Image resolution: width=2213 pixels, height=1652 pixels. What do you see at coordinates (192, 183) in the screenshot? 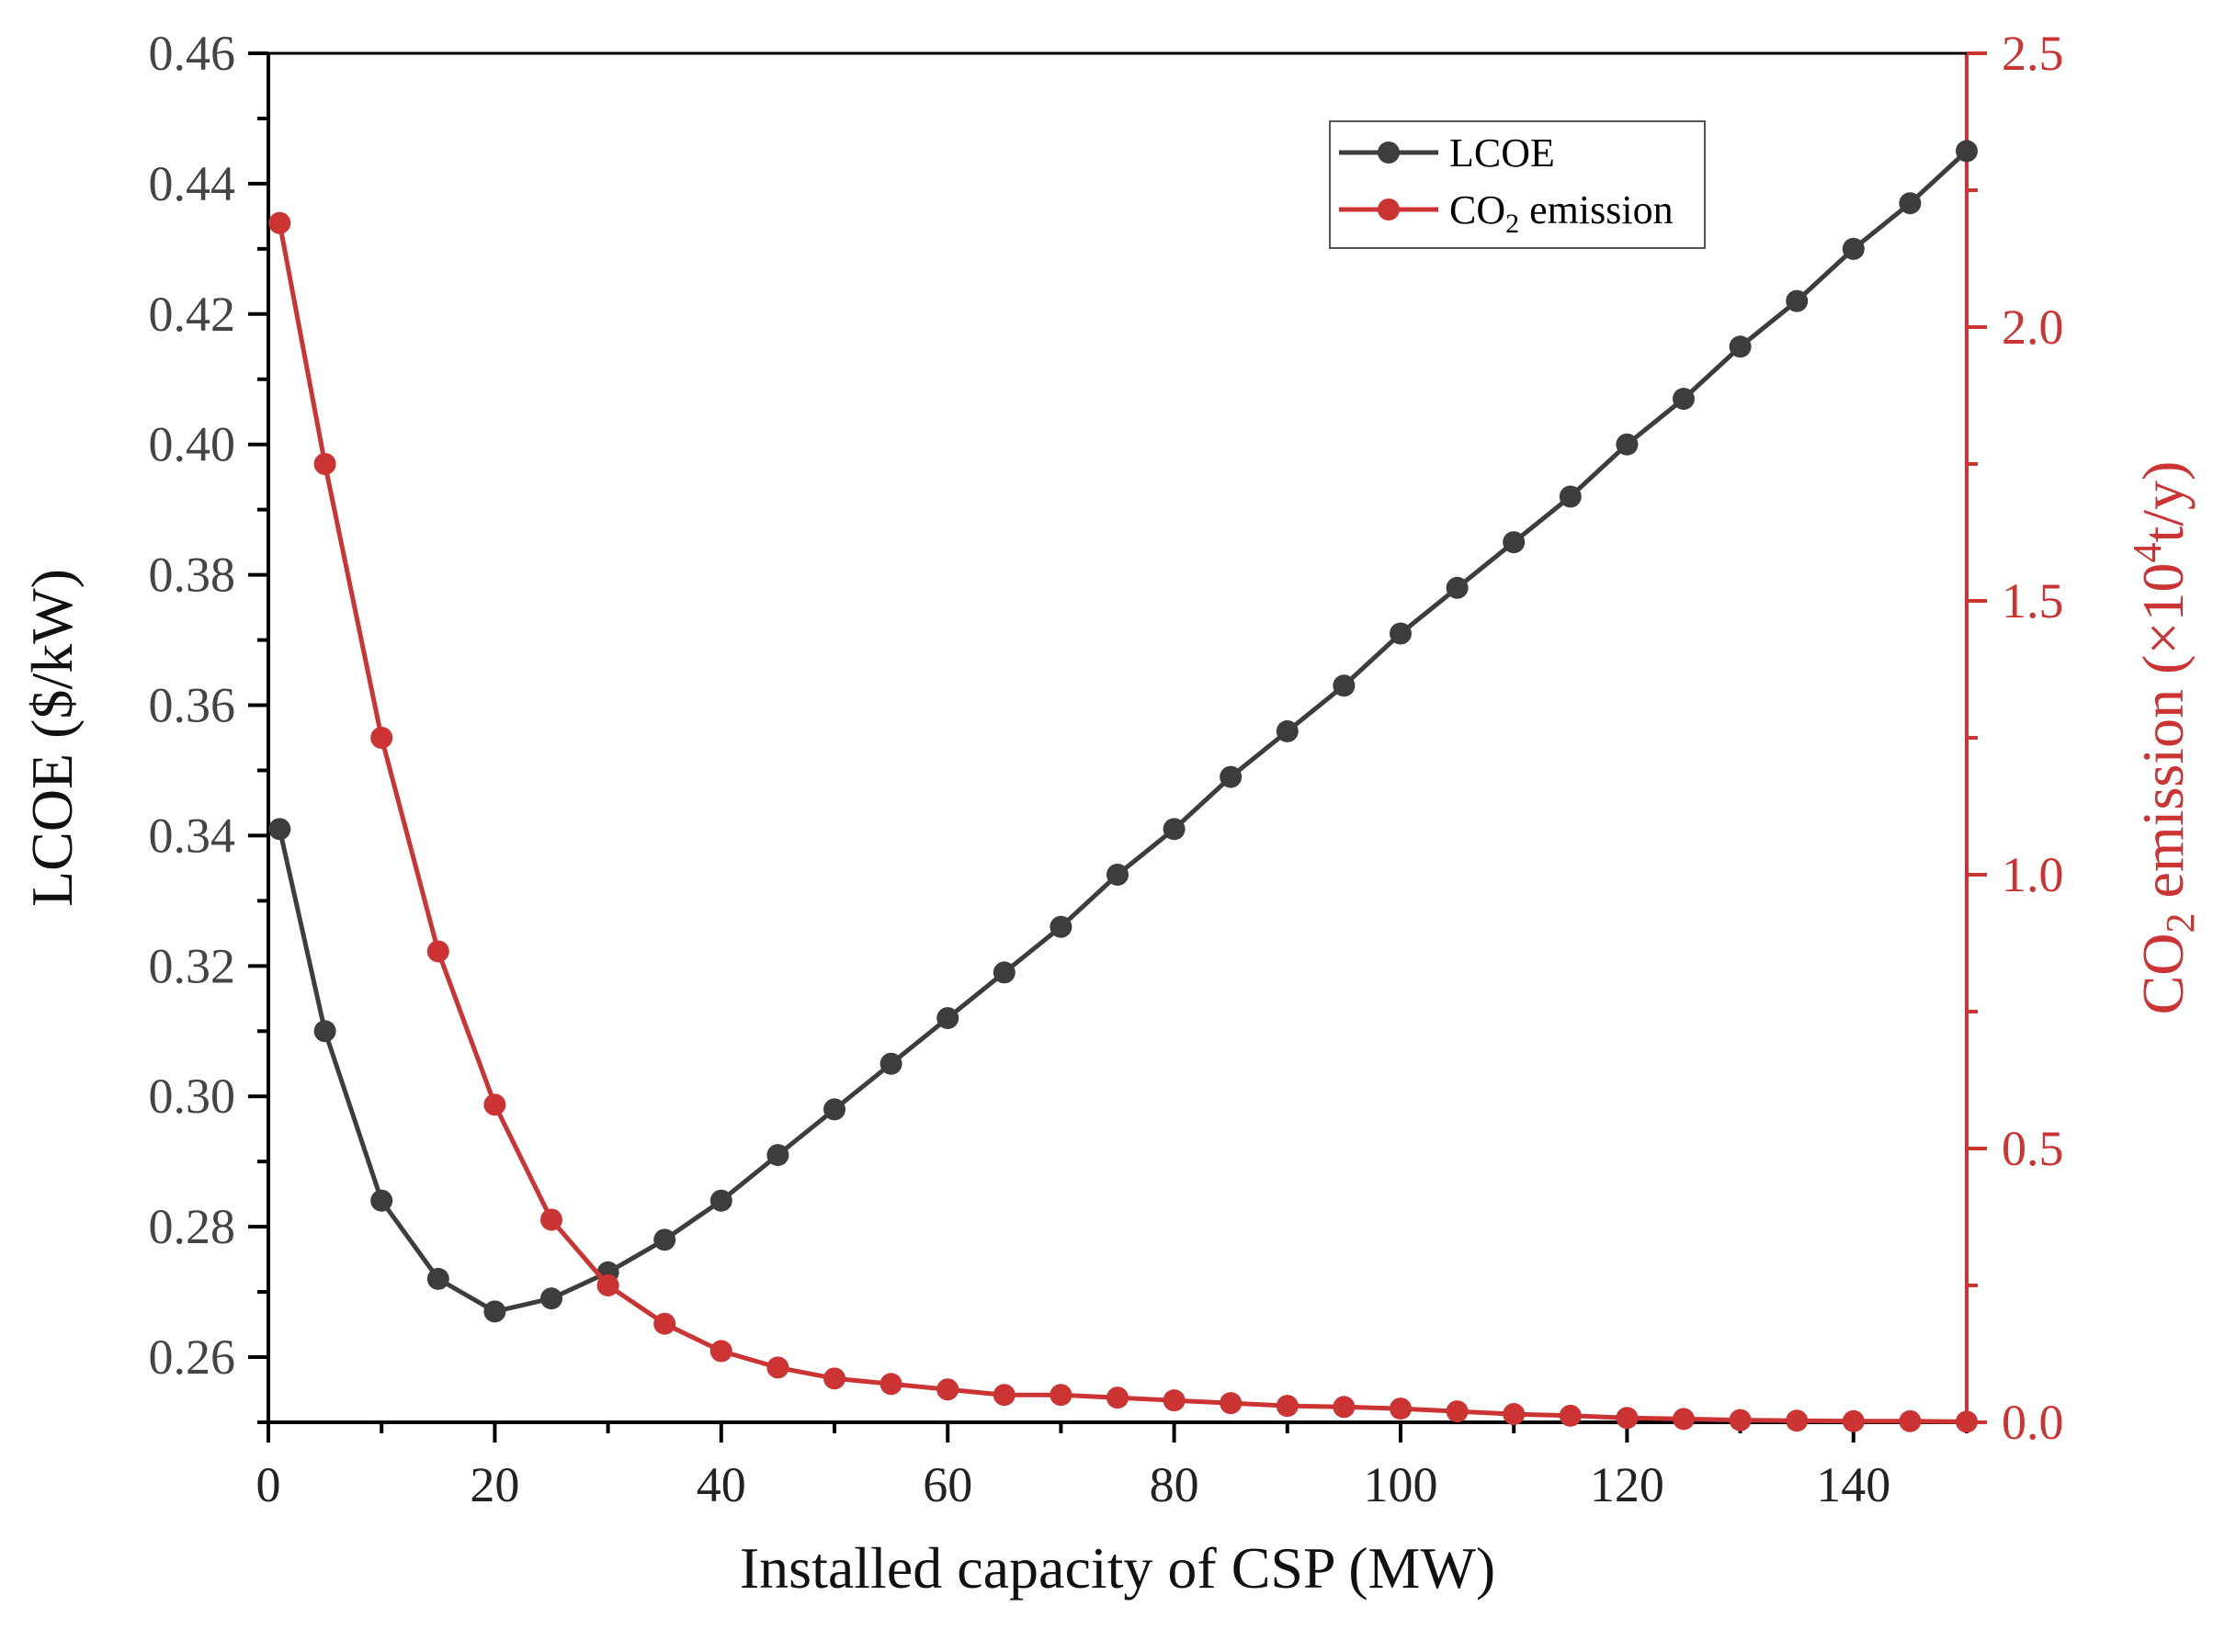
I see `y-left-tick-label: 0.44` at bounding box center [192, 183].